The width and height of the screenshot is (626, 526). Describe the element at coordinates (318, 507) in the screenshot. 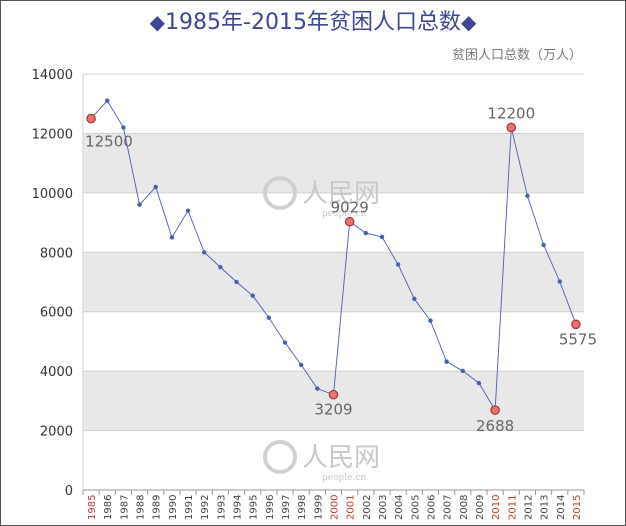

I see `x-tick-label: 1999` at that location.